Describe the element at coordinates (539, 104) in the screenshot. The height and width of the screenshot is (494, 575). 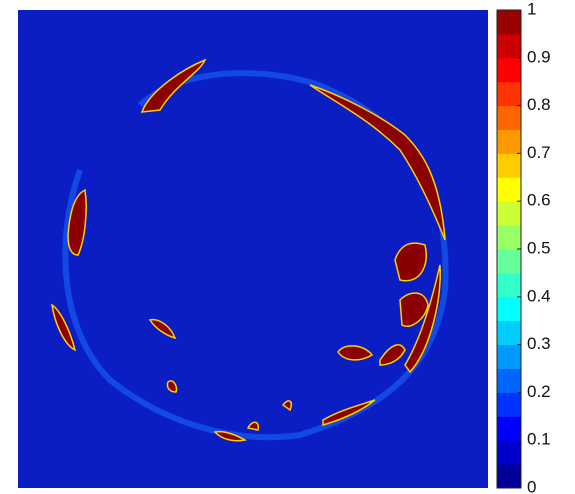
I see `colorbar-tick-label: 0.8` at that location.